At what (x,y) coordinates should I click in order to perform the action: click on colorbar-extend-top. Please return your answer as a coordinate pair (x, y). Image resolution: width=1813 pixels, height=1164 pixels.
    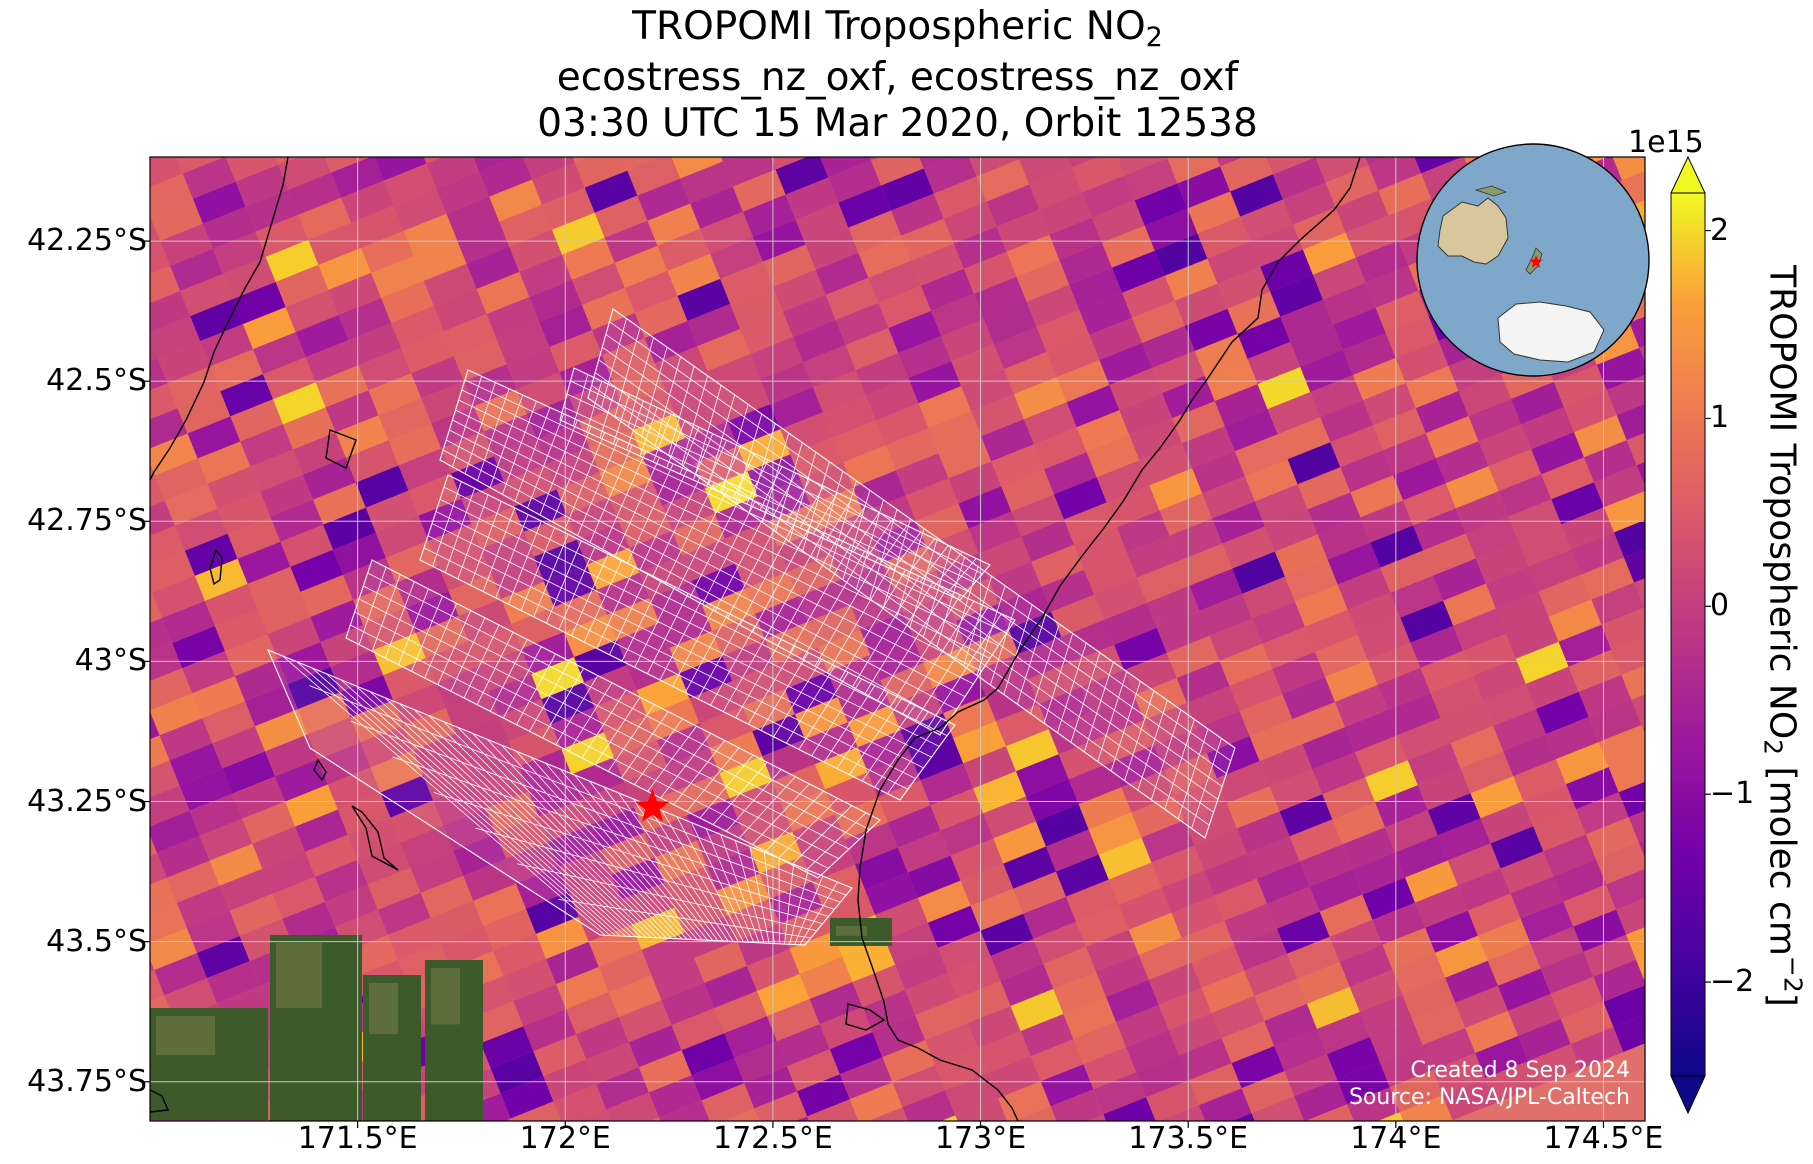
    Looking at the image, I should click on (1688, 174).